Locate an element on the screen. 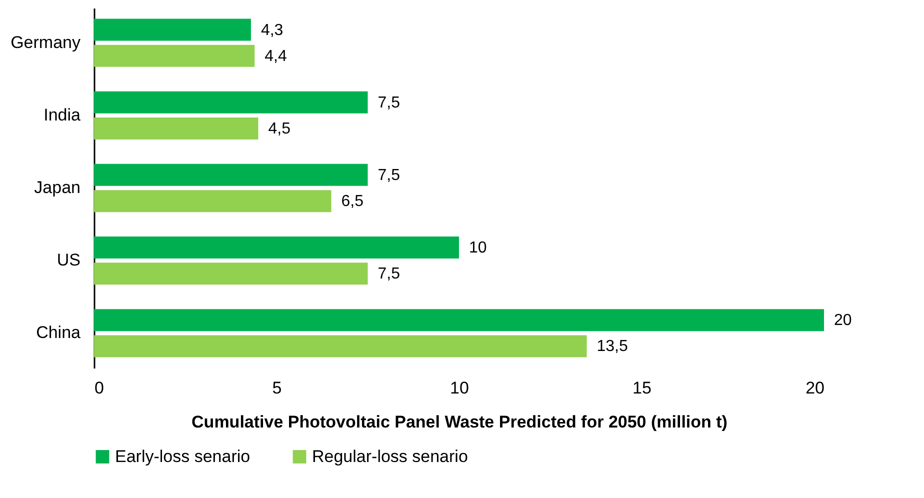 This screenshot has width=924, height=498. data-label: 4,4 is located at coordinates (275, 56).